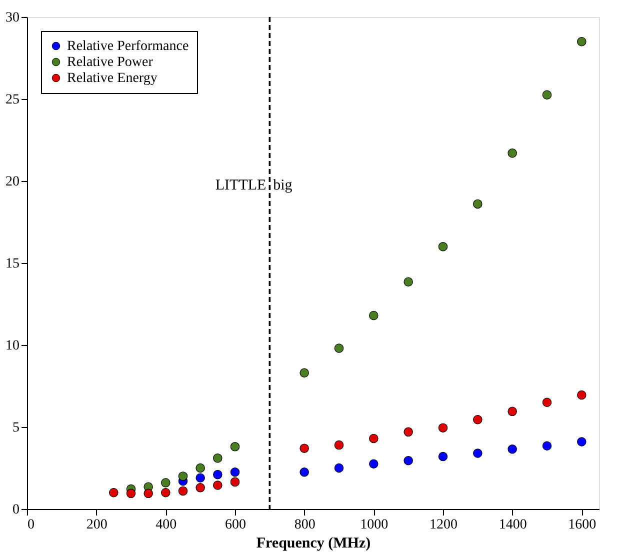  Describe the element at coordinates (13, 100) in the screenshot. I see `y-tick-label: 25` at that location.